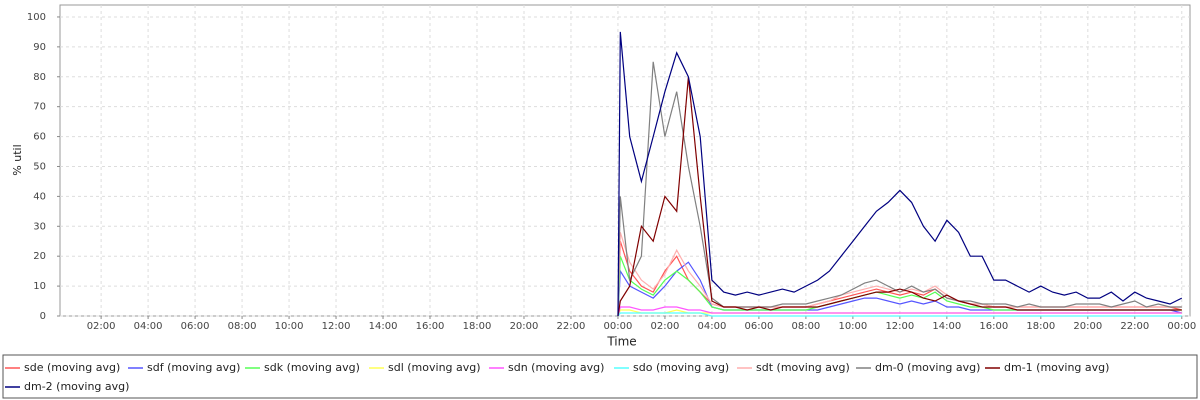  What do you see at coordinates (39, 77) in the screenshot?
I see `y-tick-label: 80` at bounding box center [39, 77].